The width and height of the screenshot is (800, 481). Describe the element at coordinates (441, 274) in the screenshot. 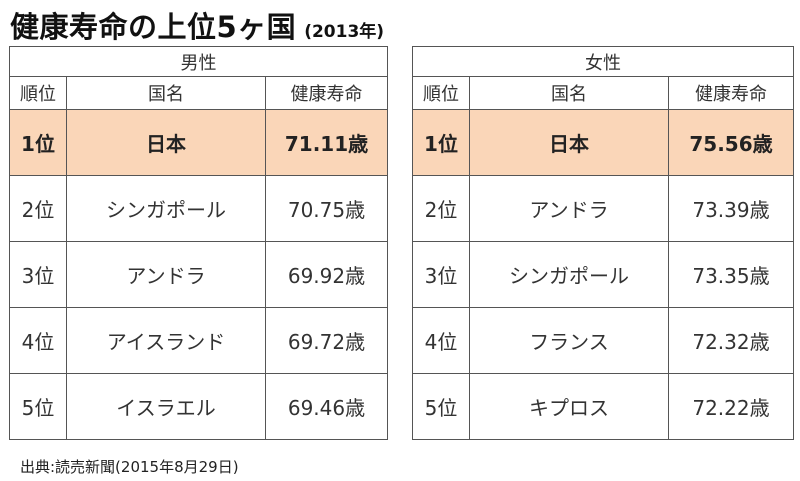

I see `female-rank-cell: 3位` at that location.